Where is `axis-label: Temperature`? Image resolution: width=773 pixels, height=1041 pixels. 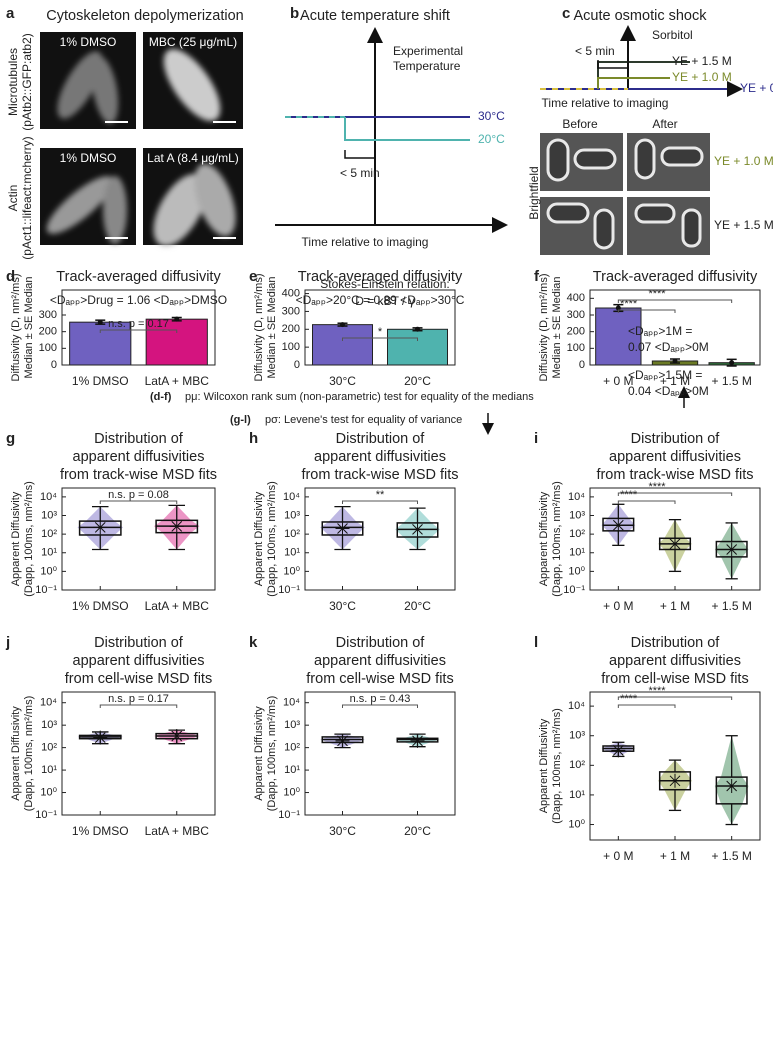 axis-label: Temperature is located at coordinates (427, 66).